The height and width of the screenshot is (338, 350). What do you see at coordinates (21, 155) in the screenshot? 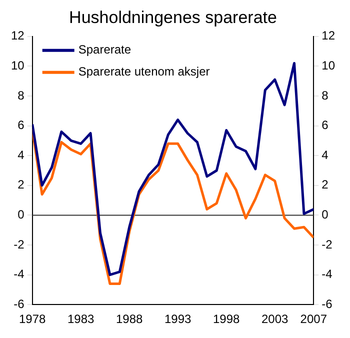
I see `y-tick-label: 4` at bounding box center [21, 155].